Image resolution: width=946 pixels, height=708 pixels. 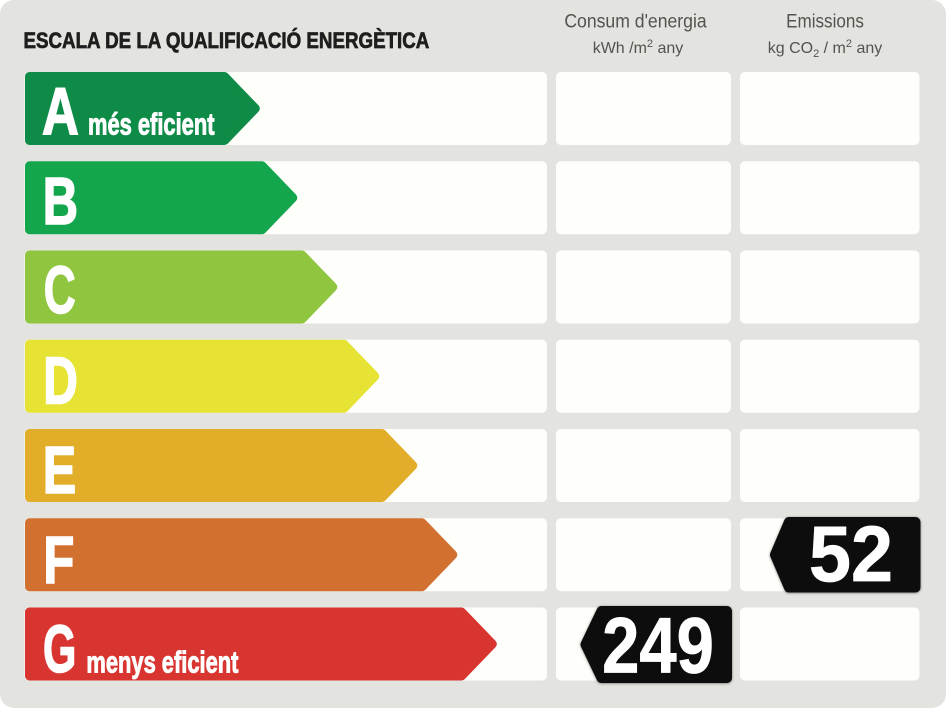 I want to click on svg-text: 52, so click(x=851, y=554).